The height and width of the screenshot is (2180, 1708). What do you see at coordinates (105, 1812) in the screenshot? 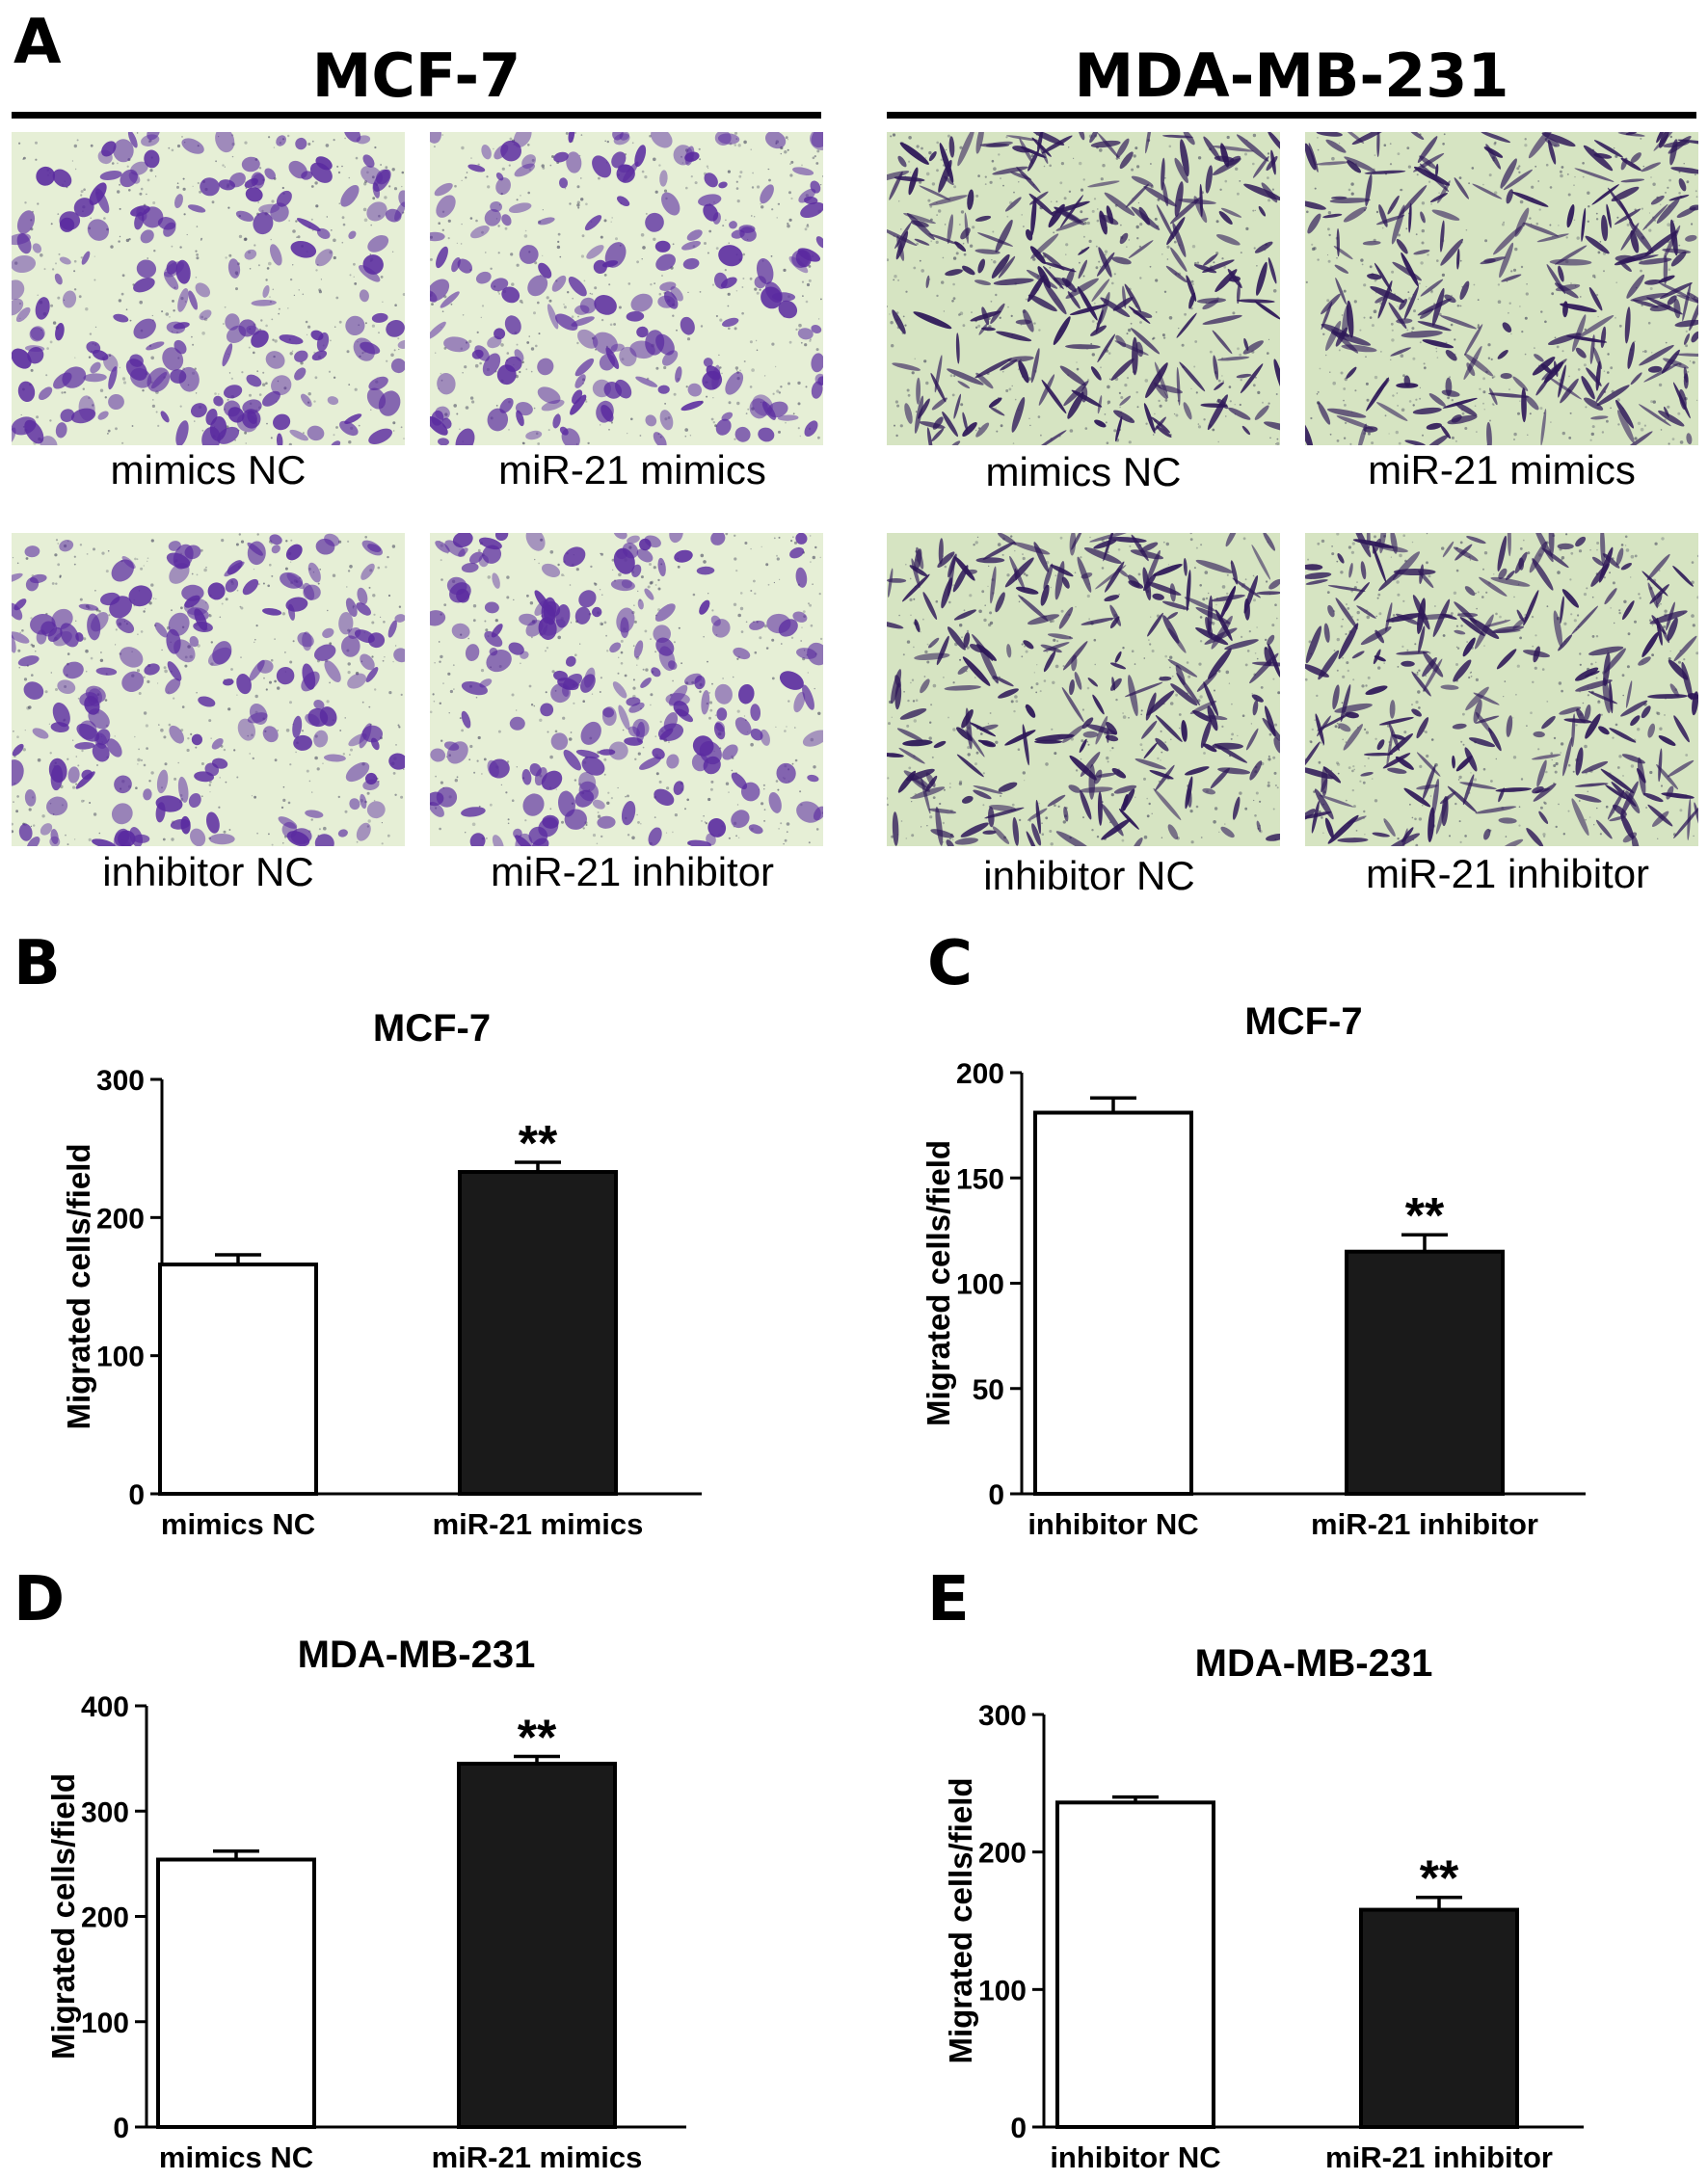
I see `chart-d-ytick-label: 300` at bounding box center [105, 1812].